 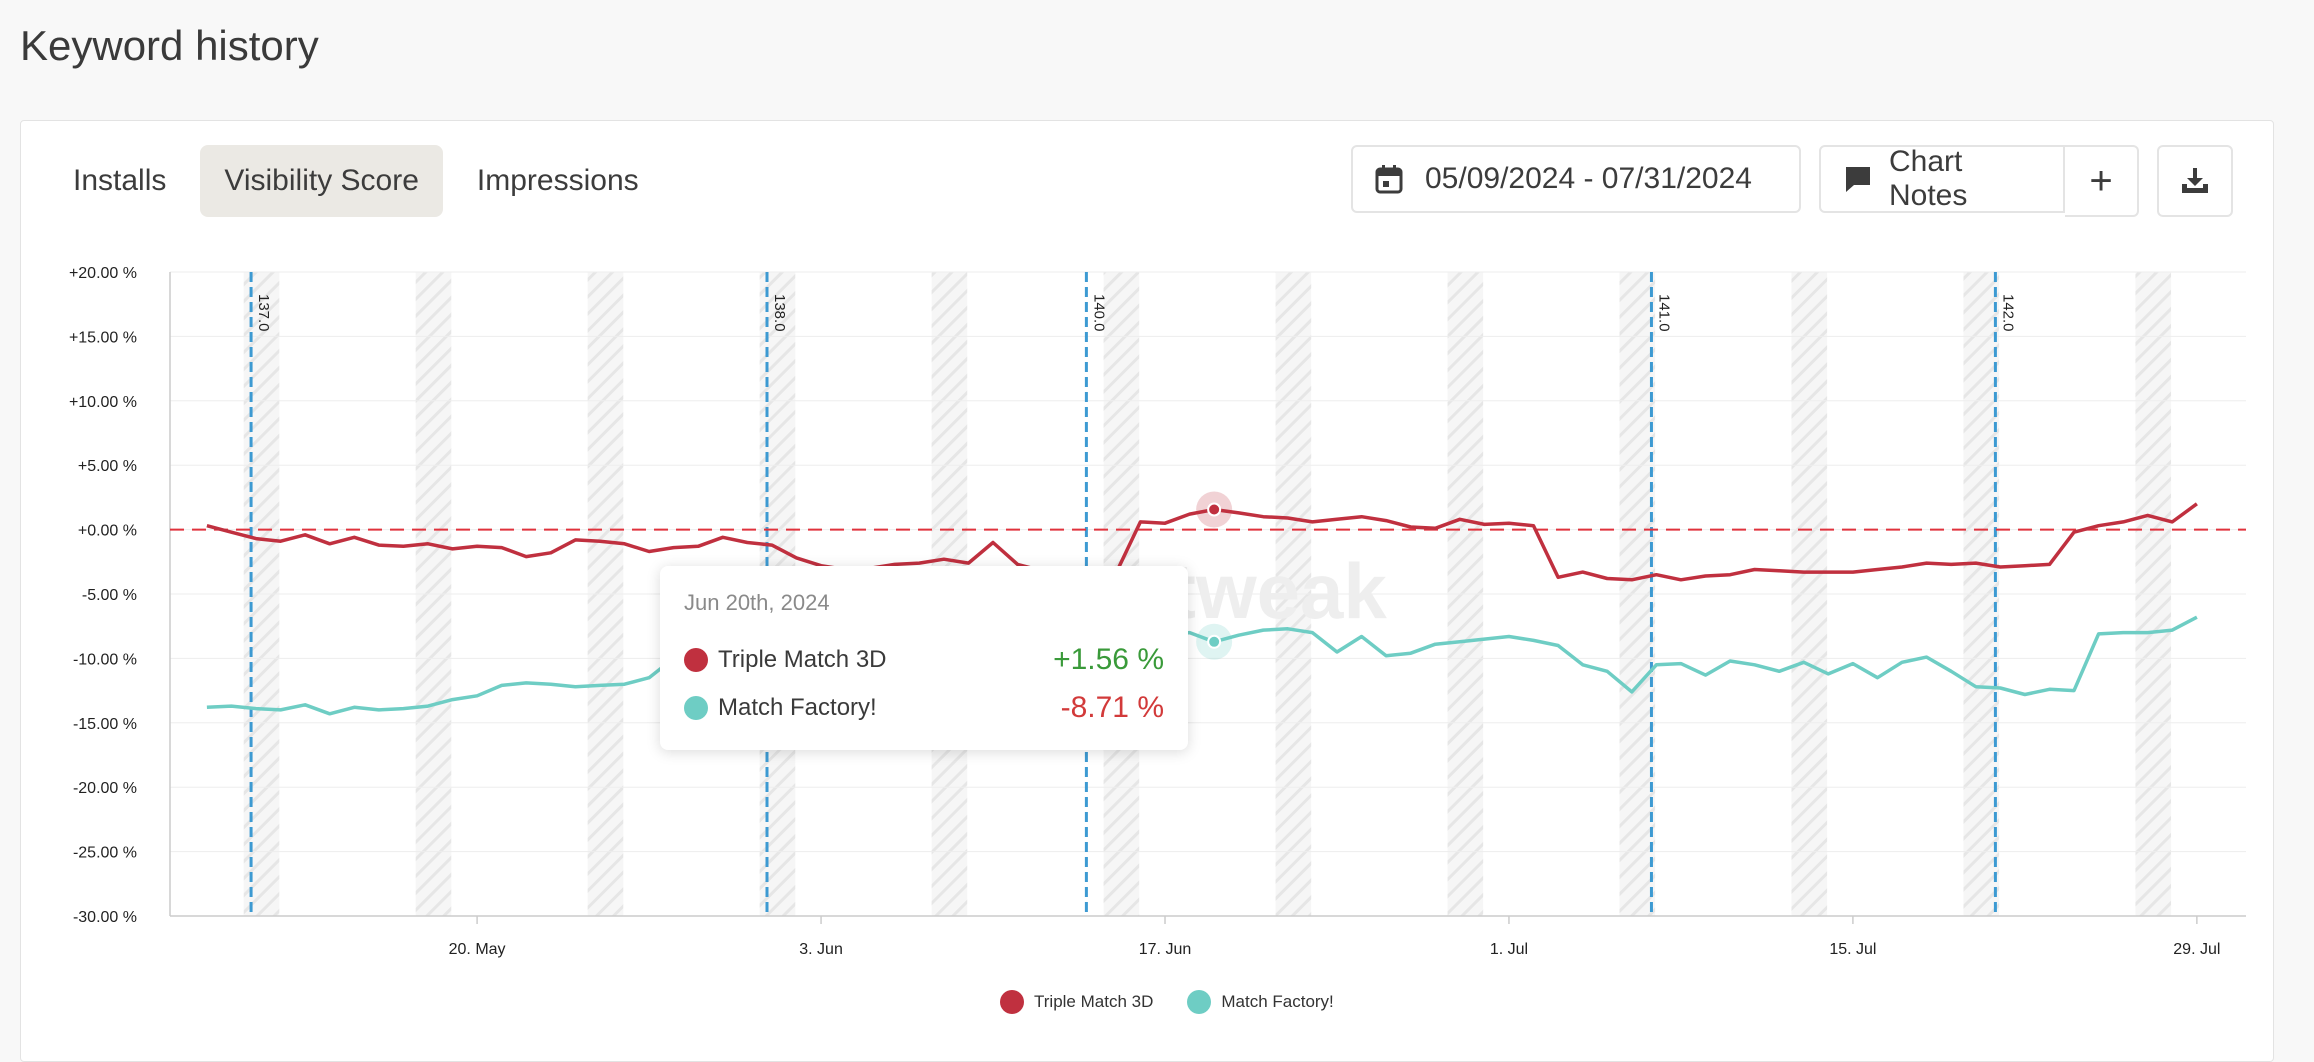 I want to click on download-icon, so click(x=2195, y=181).